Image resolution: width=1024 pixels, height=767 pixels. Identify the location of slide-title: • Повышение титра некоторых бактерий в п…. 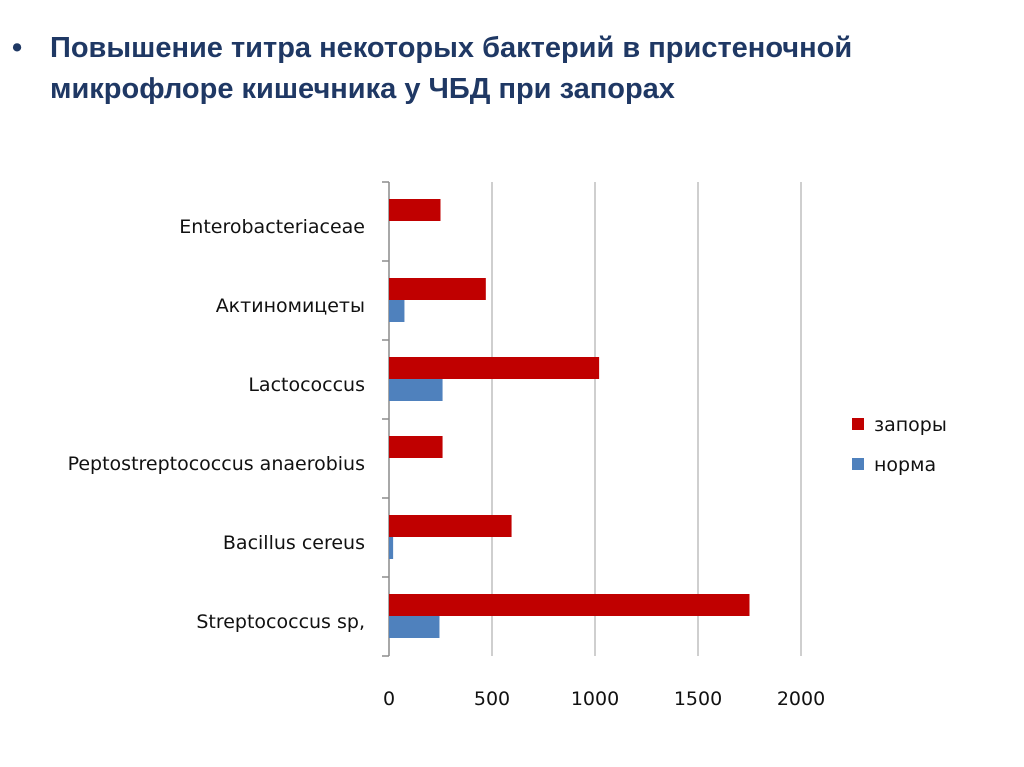
(512, 69).